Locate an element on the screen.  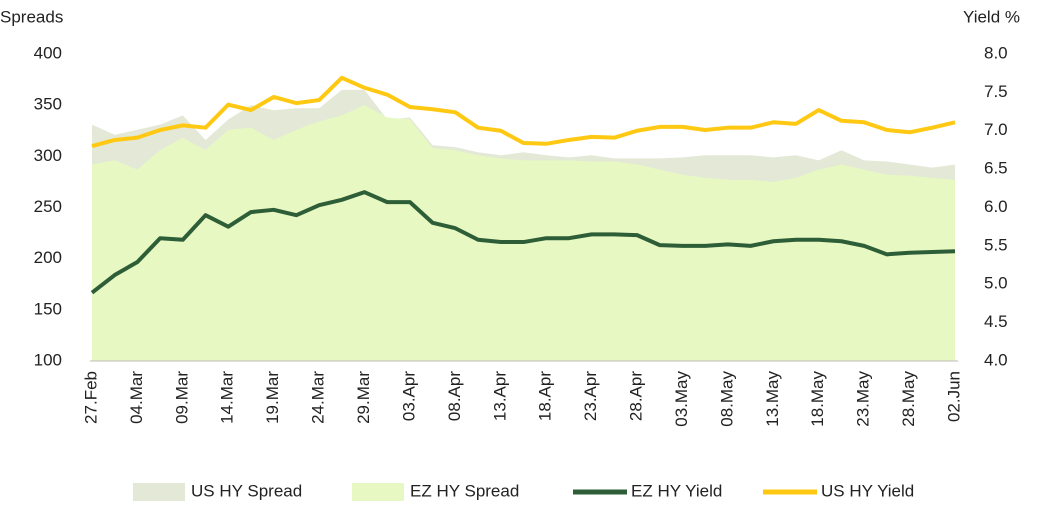
legend-label: EZ HY Spread is located at coordinates (464, 490).